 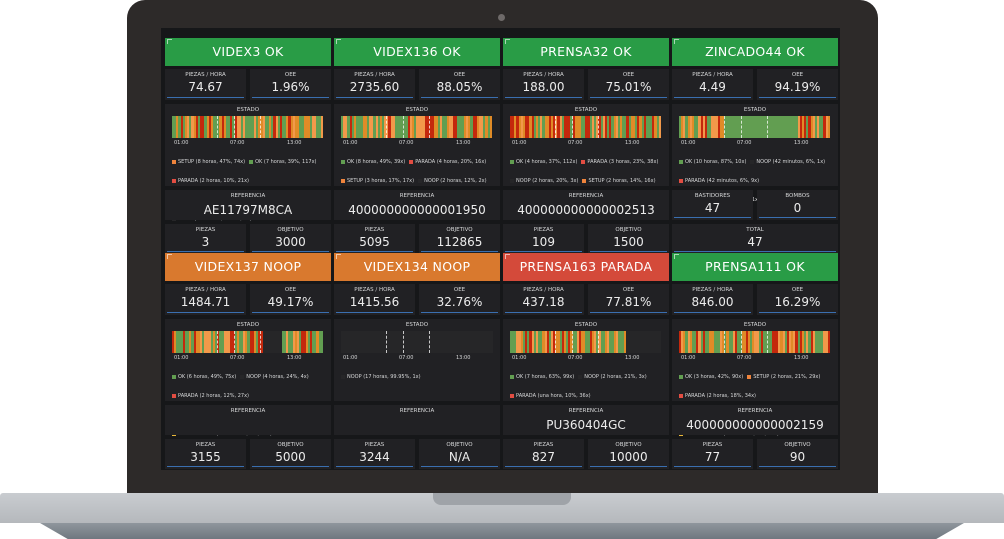 I want to click on legend-item: OK (8 horas, 49%, 39x), so click(x=373, y=163).